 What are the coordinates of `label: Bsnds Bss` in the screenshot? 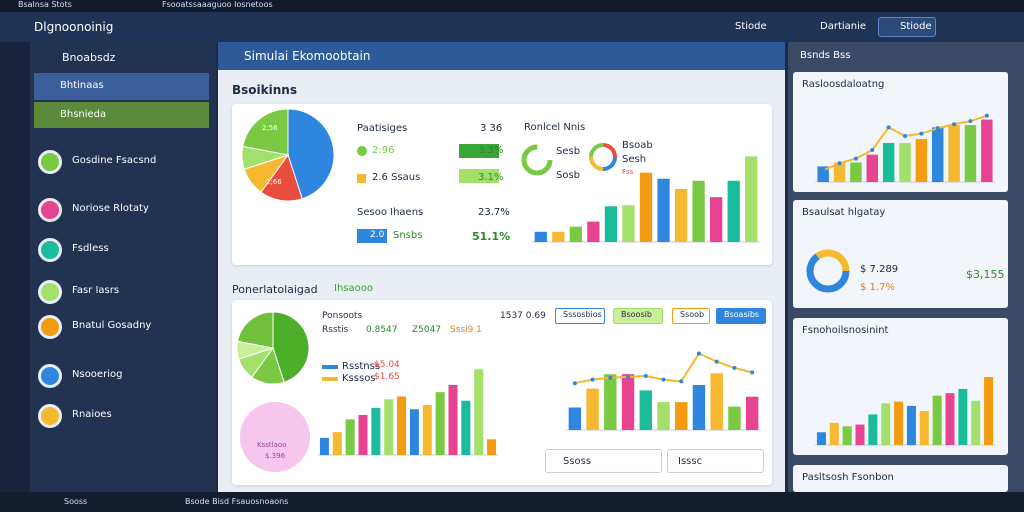 It's located at (825, 55).